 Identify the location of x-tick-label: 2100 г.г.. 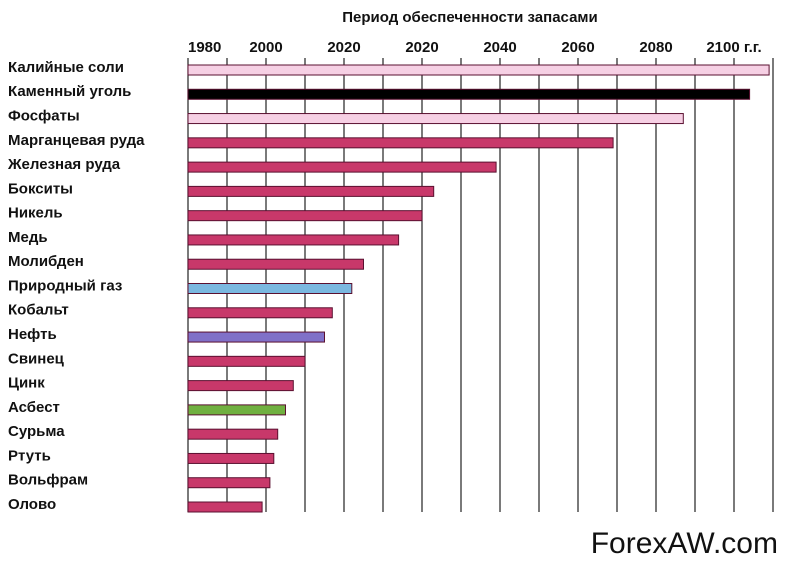
(733, 47).